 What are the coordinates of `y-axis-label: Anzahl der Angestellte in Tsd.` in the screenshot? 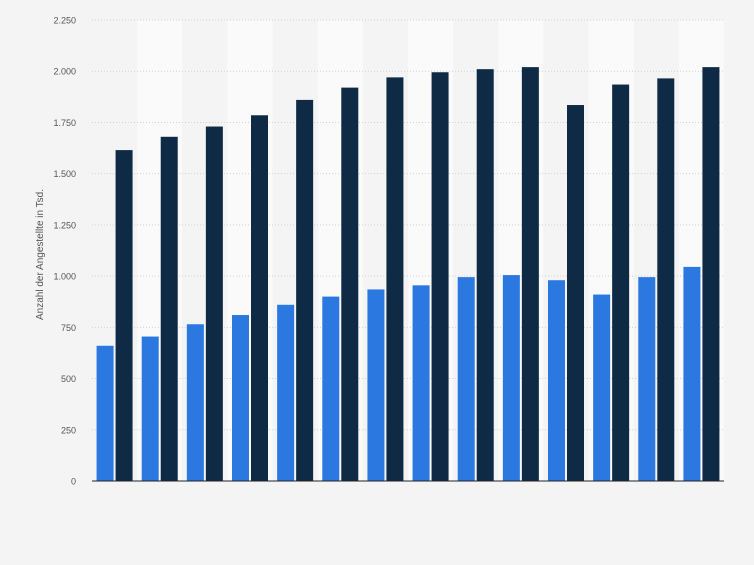 It's located at (40, 254).